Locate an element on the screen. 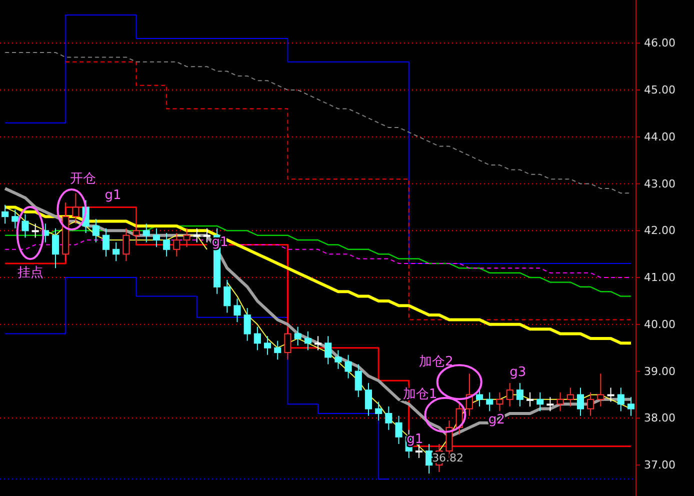 The image size is (694, 496). ytick: 38.00 is located at coordinates (660, 418).